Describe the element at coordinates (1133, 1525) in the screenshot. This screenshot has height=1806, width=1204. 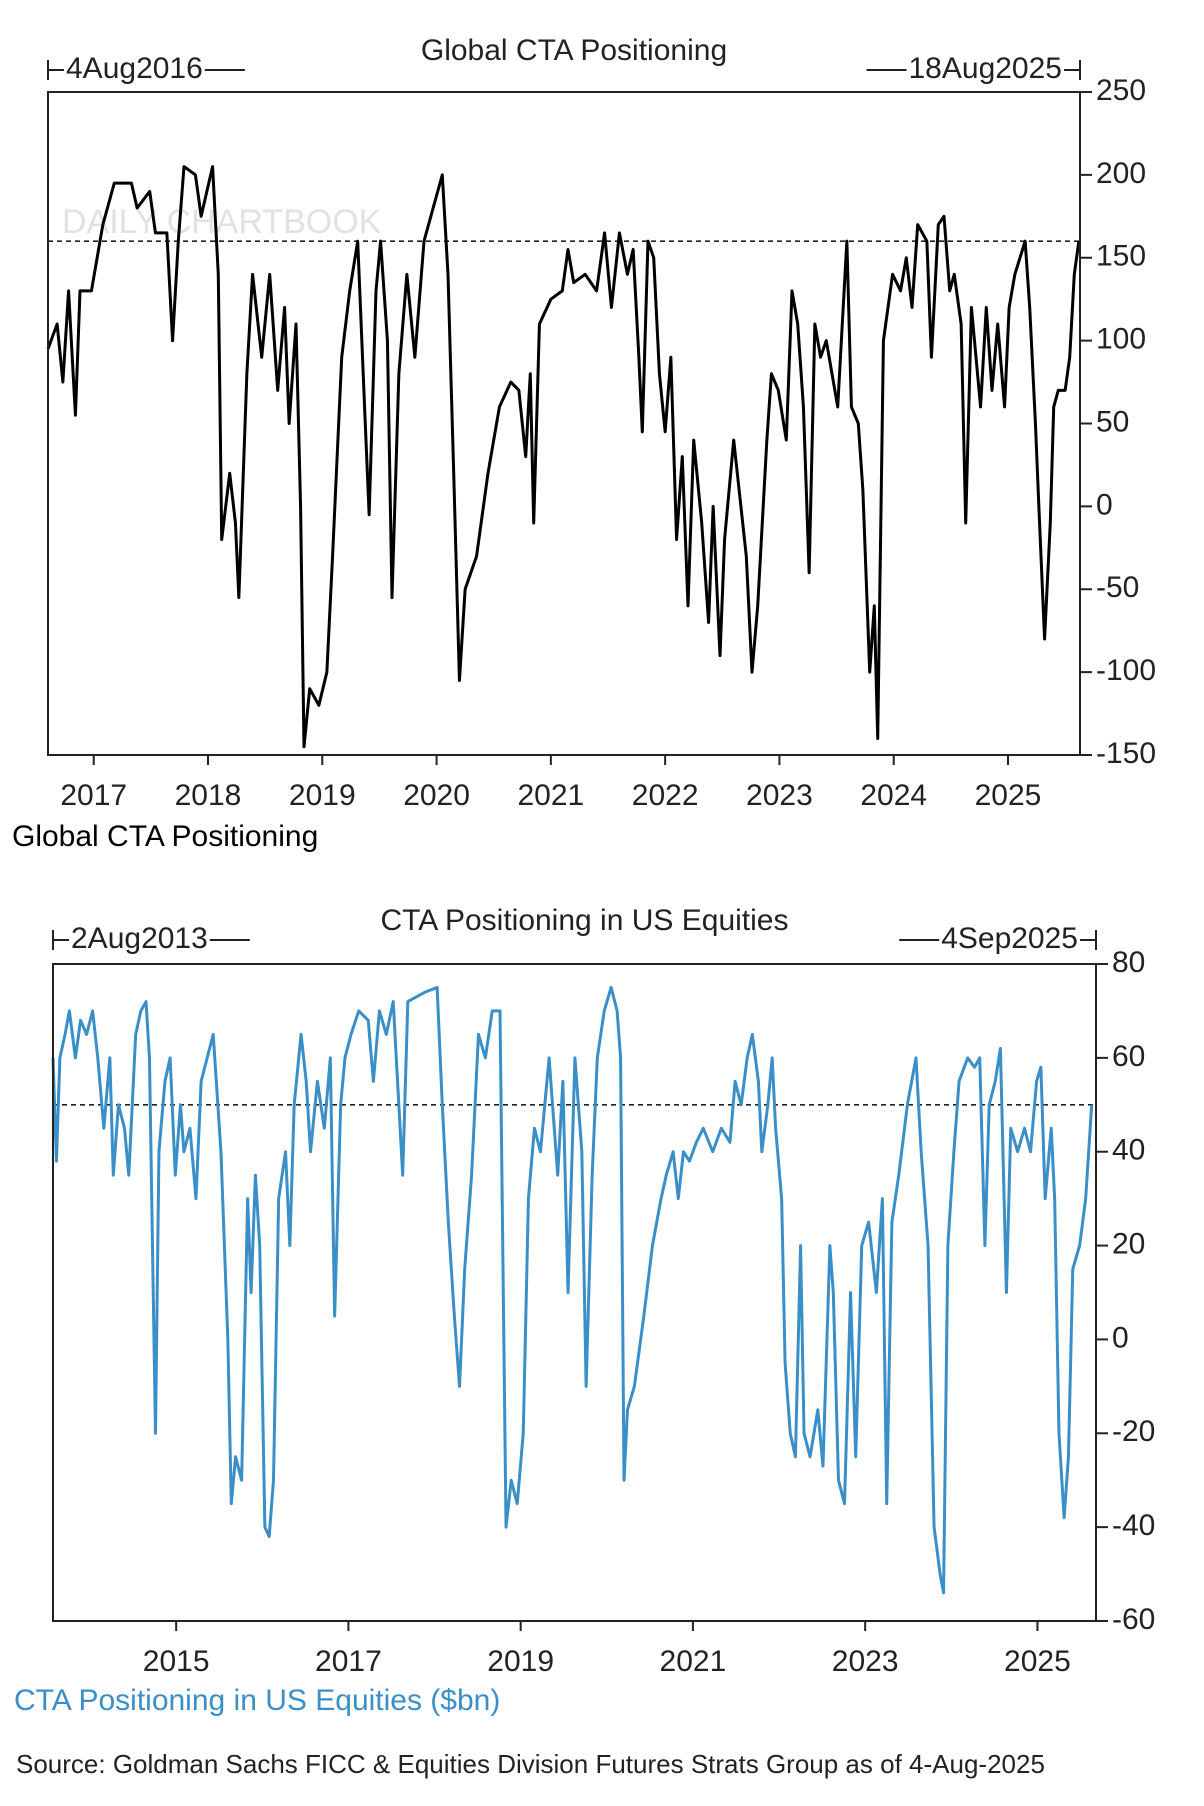
I see `y-tick-label: -40` at that location.